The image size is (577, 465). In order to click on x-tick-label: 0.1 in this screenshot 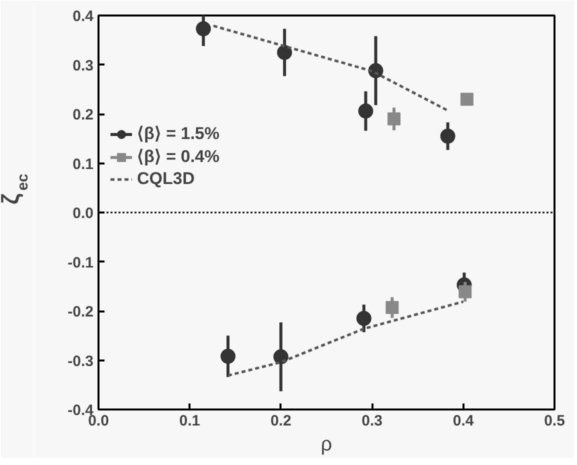, I will do `click(189, 421)`.